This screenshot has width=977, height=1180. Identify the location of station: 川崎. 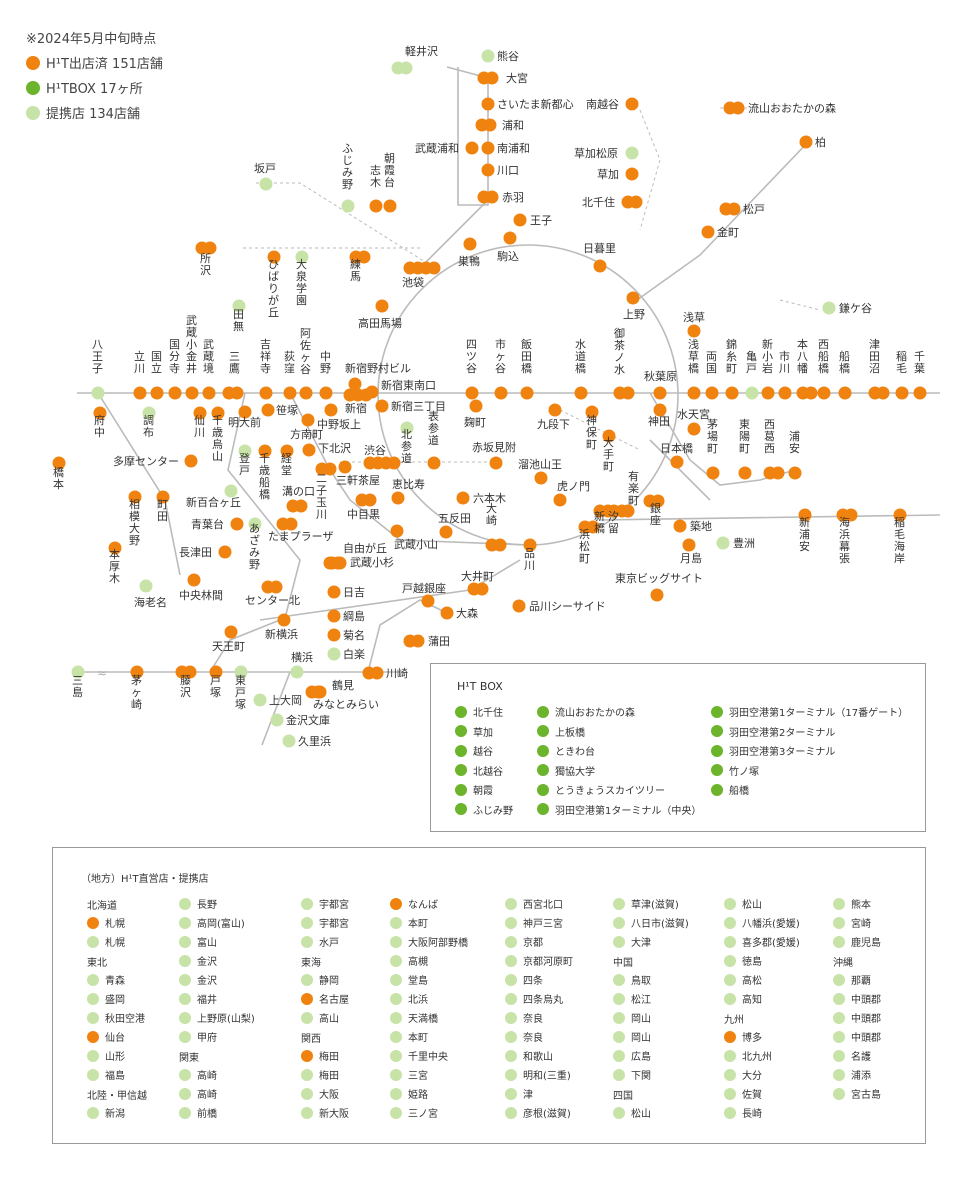
(385, 673).